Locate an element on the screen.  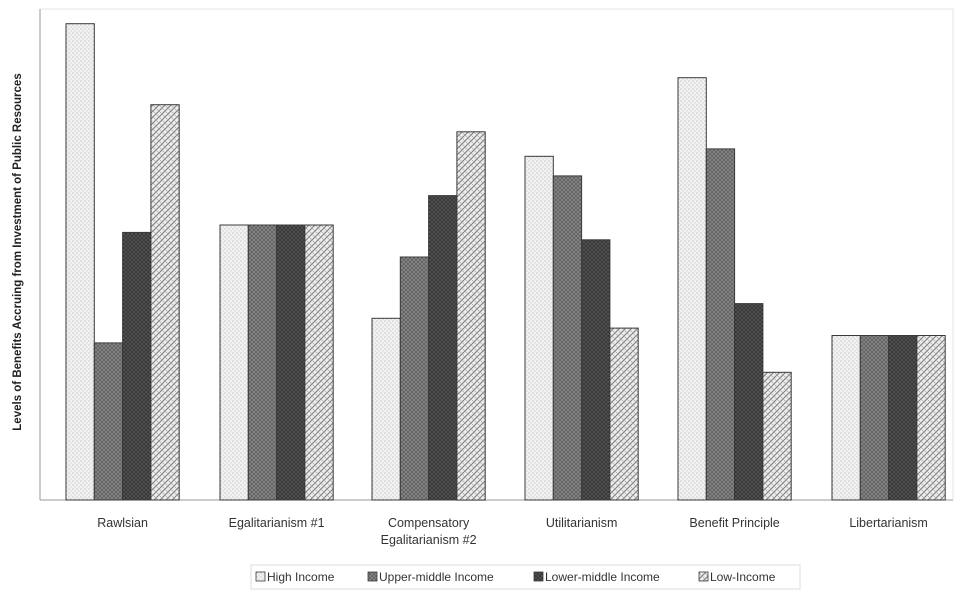
x-tick-label-0: Rawlsian is located at coordinates (122, 523).